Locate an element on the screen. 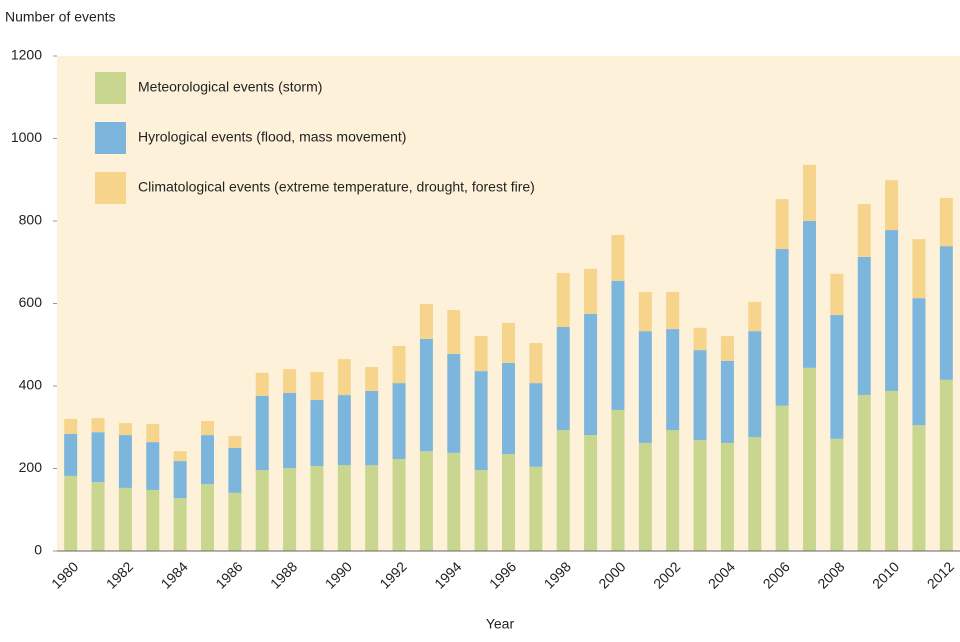  y-axis-title: Number of events is located at coordinates (60, 17).